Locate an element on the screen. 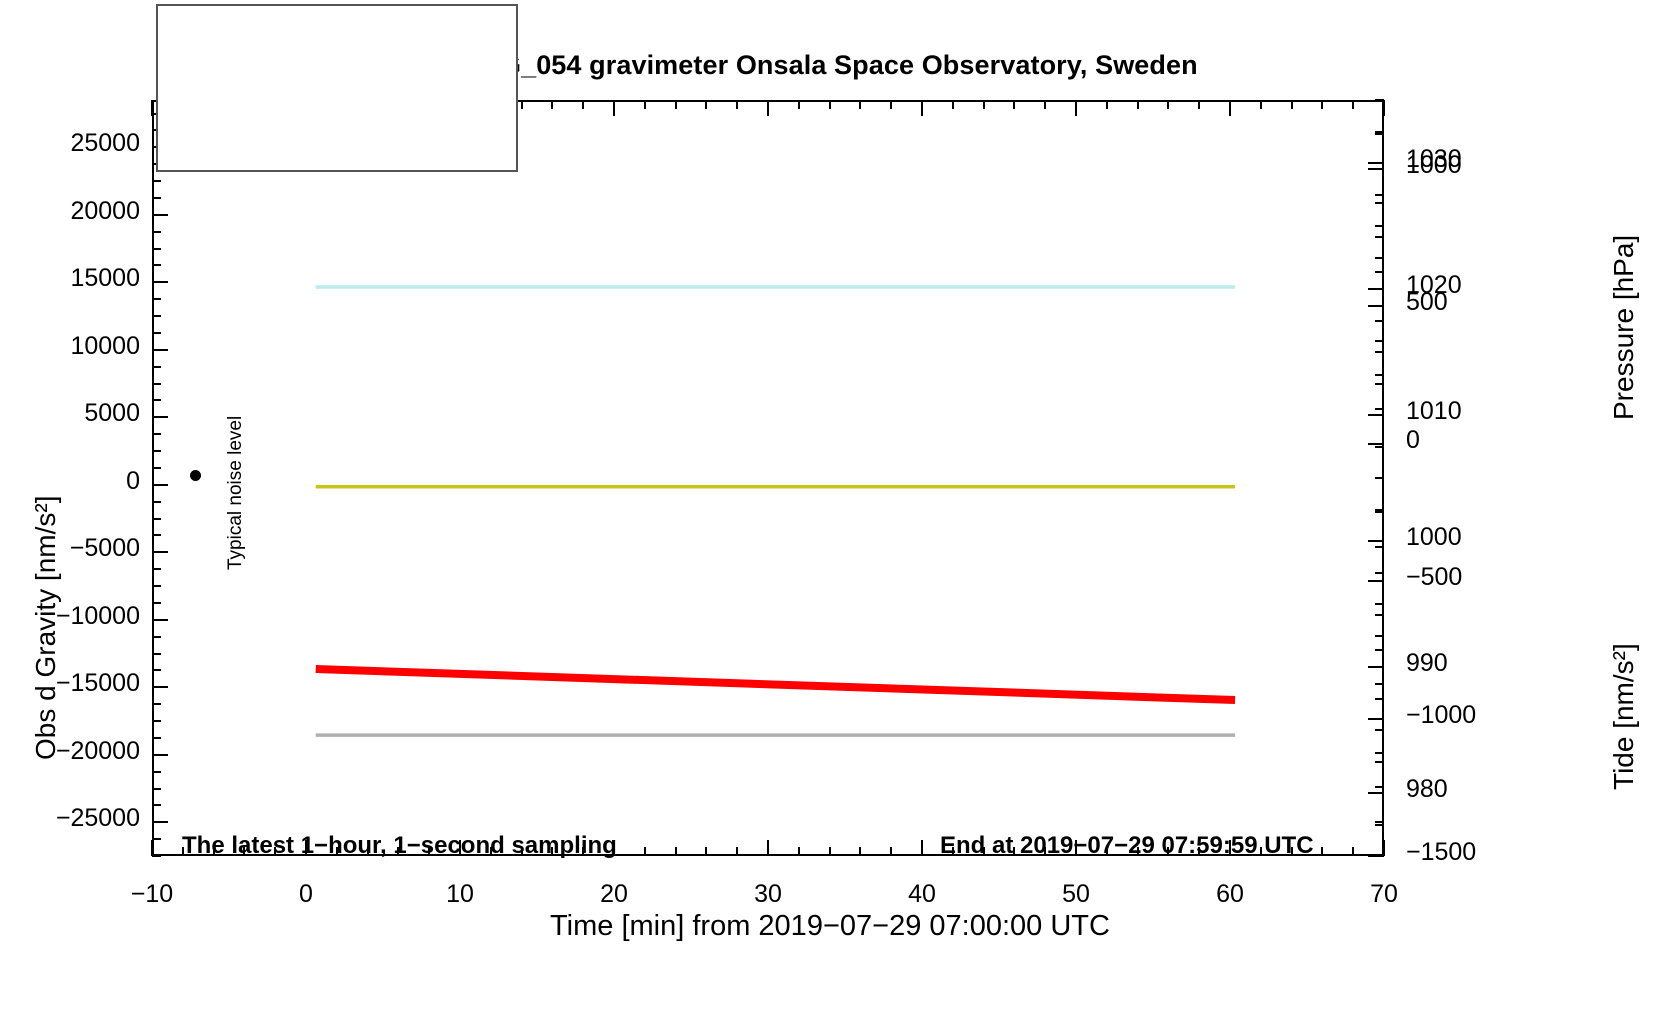  series-line is located at coordinates (775, 685).